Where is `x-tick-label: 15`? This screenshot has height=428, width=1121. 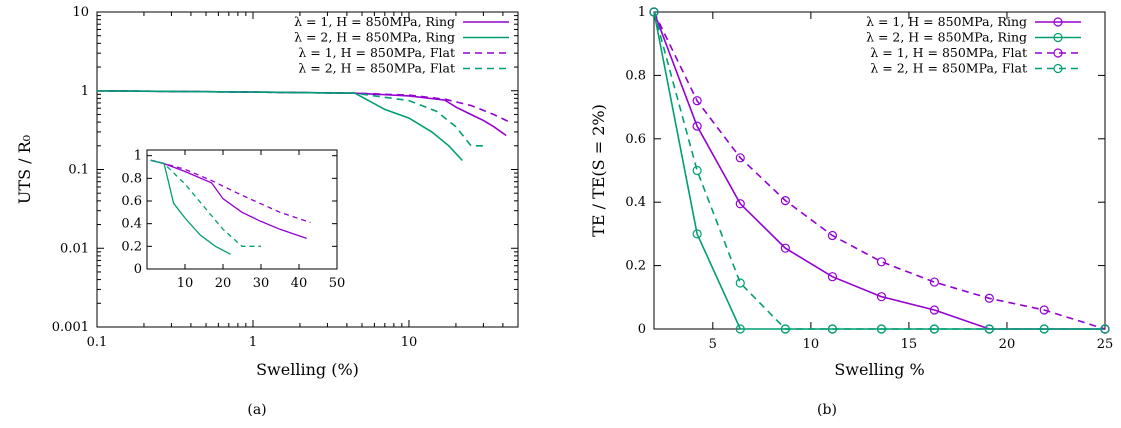 x-tick-label: 15 is located at coordinates (909, 344).